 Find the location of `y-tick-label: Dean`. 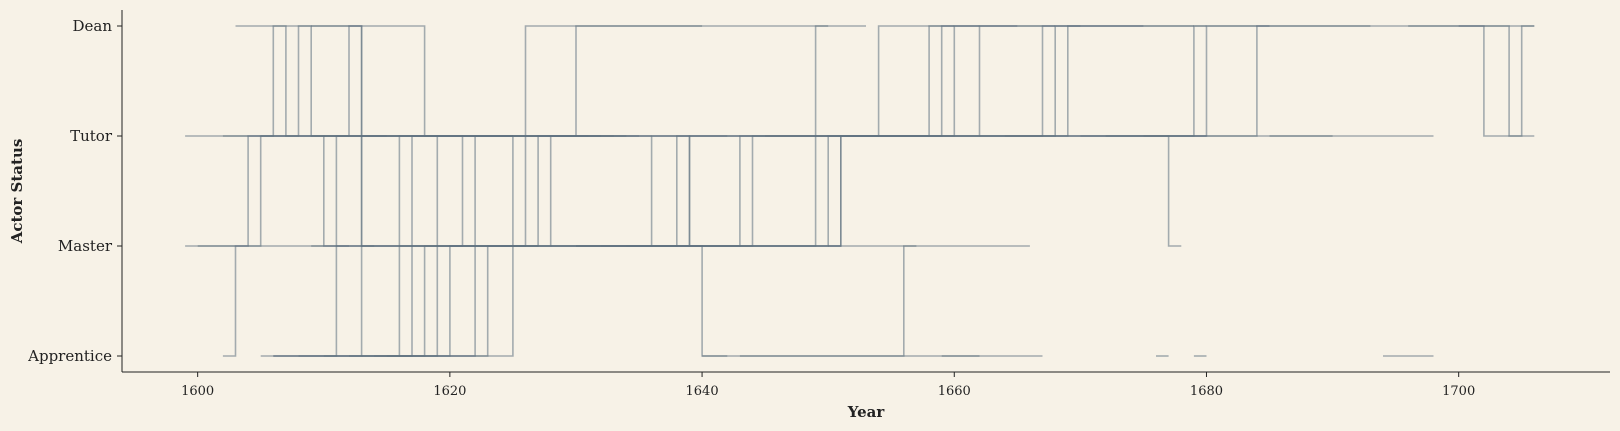

y-tick-label: Dean is located at coordinates (92, 26).